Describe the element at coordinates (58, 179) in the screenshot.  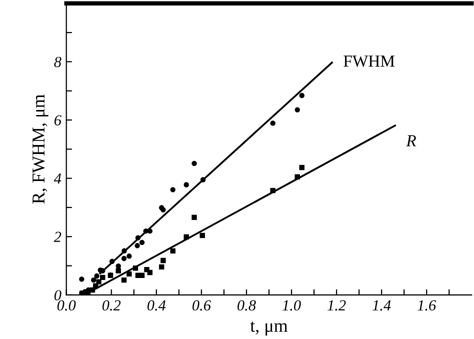
I see `y-tick-label: 4` at that location.